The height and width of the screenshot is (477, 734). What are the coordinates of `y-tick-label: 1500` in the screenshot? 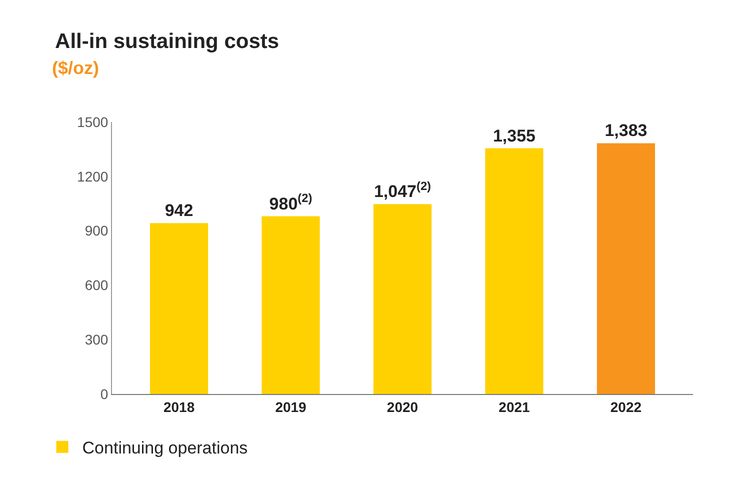 It's located at (92, 122).